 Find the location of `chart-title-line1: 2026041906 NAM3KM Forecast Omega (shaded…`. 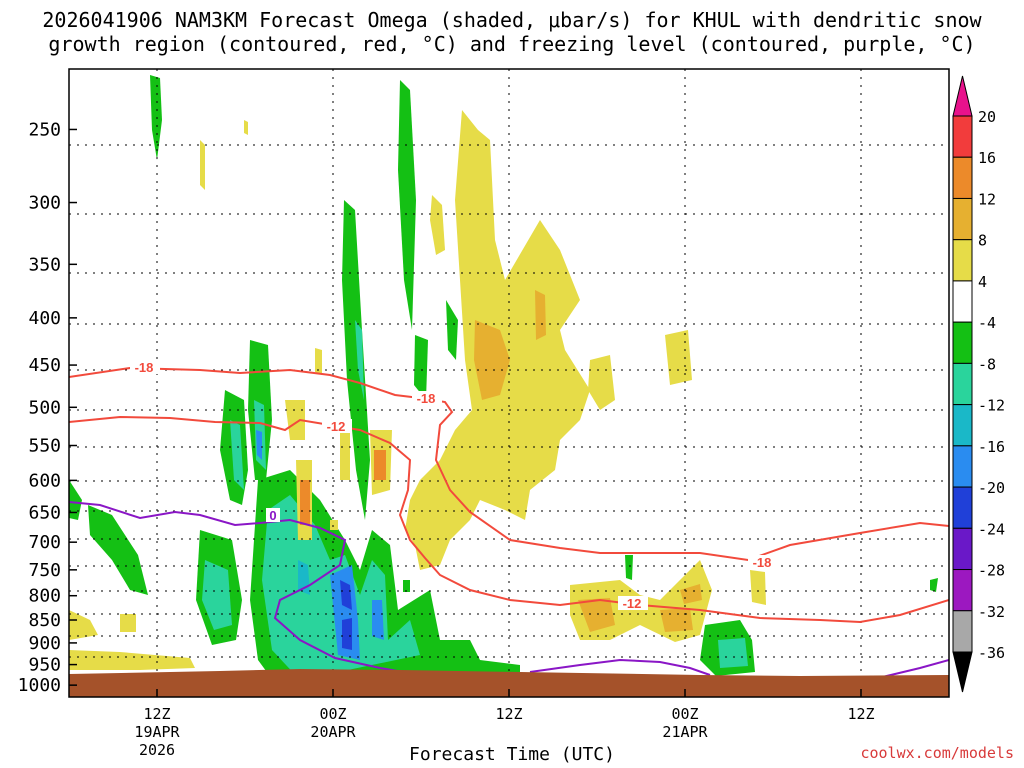

chart-title-line1: 2026041906 NAM3KM Forecast Omega (shaded… is located at coordinates (512, 20).